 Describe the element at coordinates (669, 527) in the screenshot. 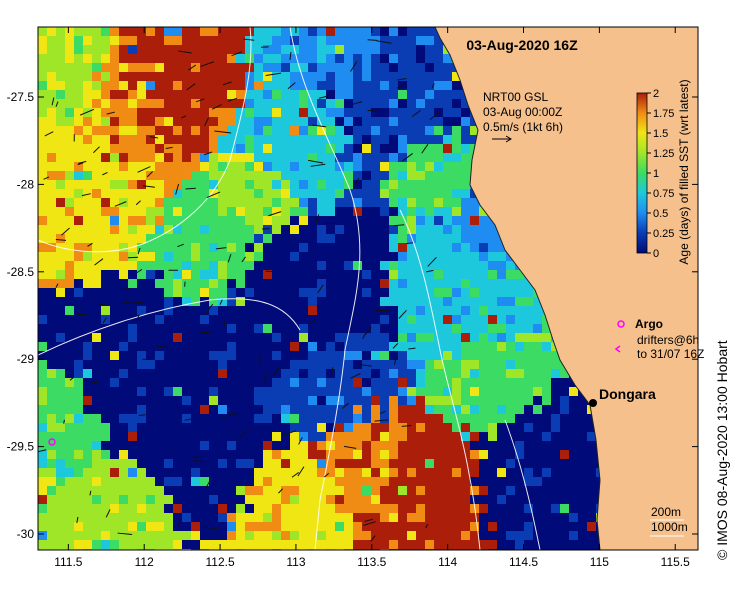

I see `contour-1000m-label: 1000m` at that location.